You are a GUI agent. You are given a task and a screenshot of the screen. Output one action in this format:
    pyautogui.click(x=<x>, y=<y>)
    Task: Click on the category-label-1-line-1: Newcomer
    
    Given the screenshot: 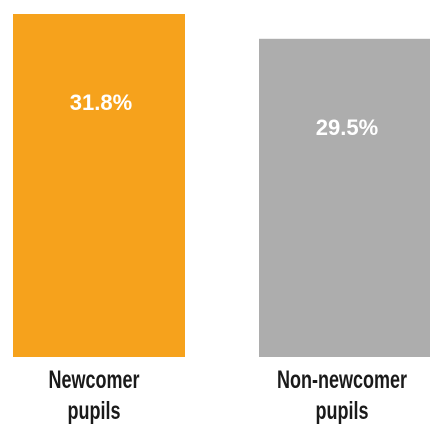 What is the action you would take?
    pyautogui.click(x=94, y=379)
    